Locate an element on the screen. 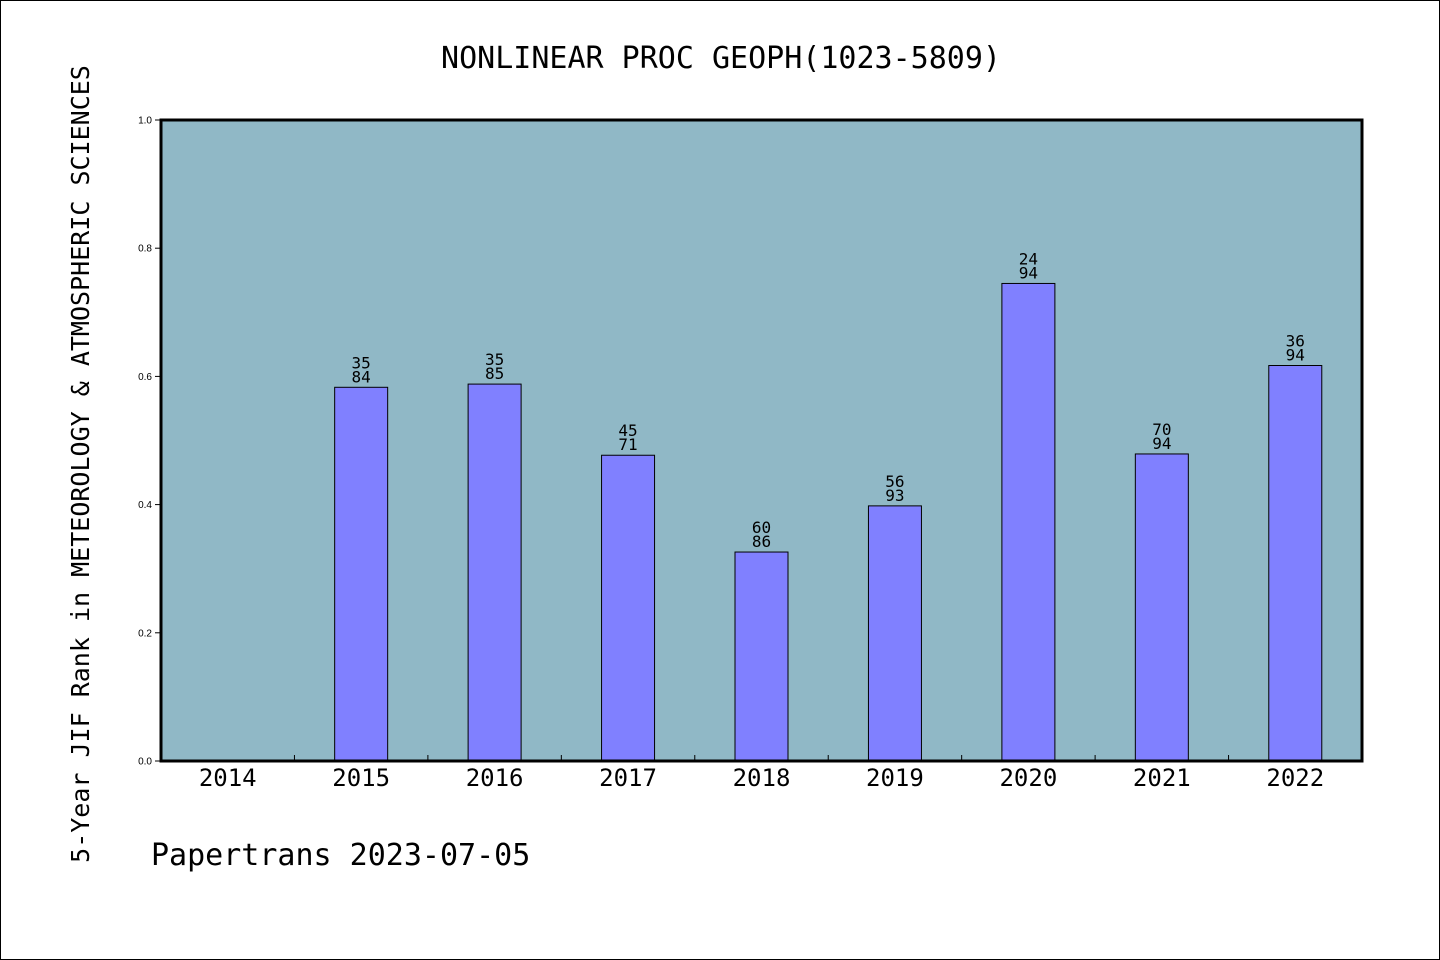 This screenshot has width=1440, height=960. bar-2018 is located at coordinates (761, 656).